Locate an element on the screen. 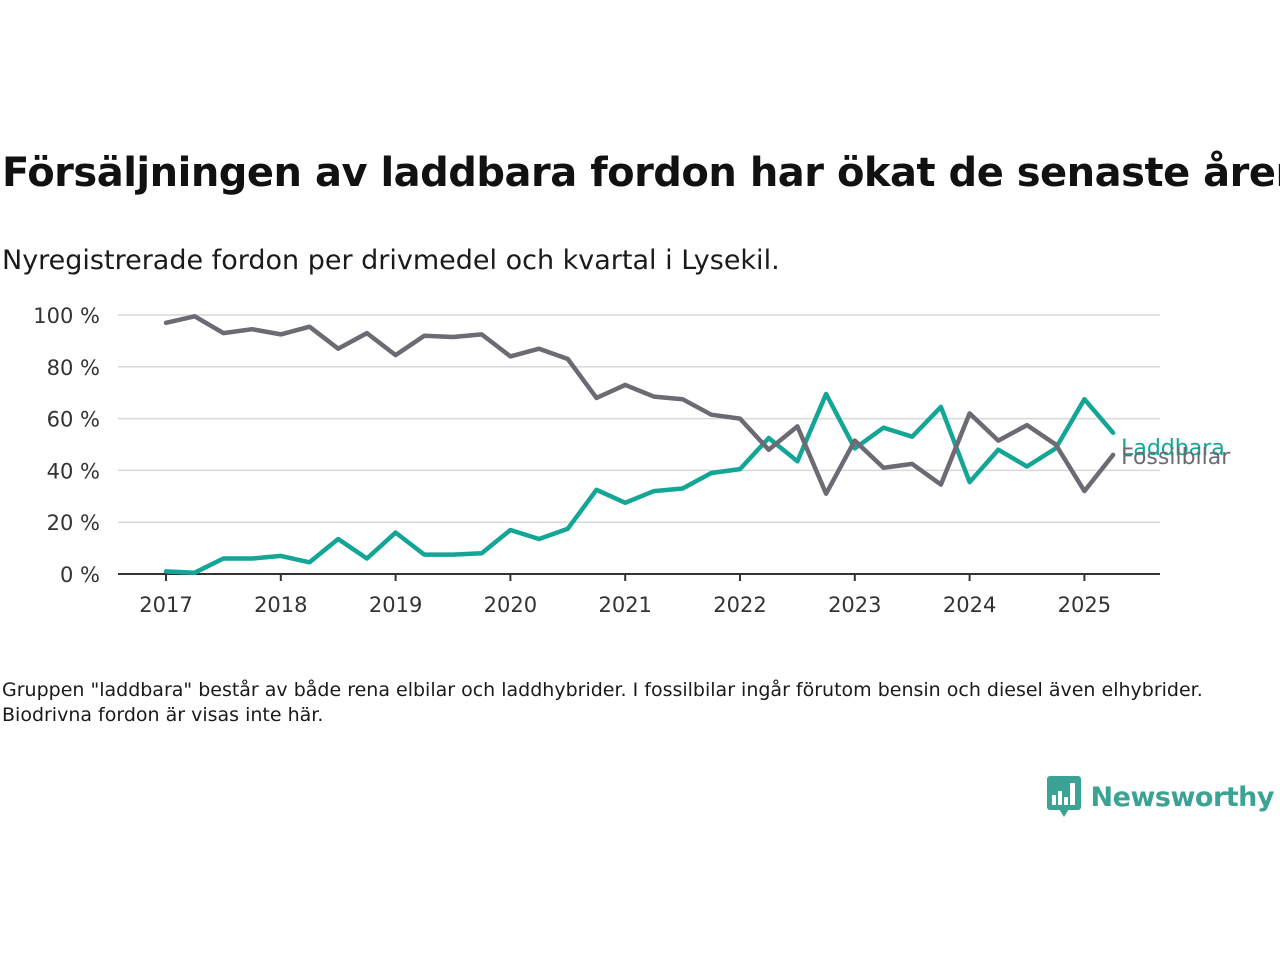 The image size is (1280, 960). y-tick-label: 60 % is located at coordinates (73, 420).